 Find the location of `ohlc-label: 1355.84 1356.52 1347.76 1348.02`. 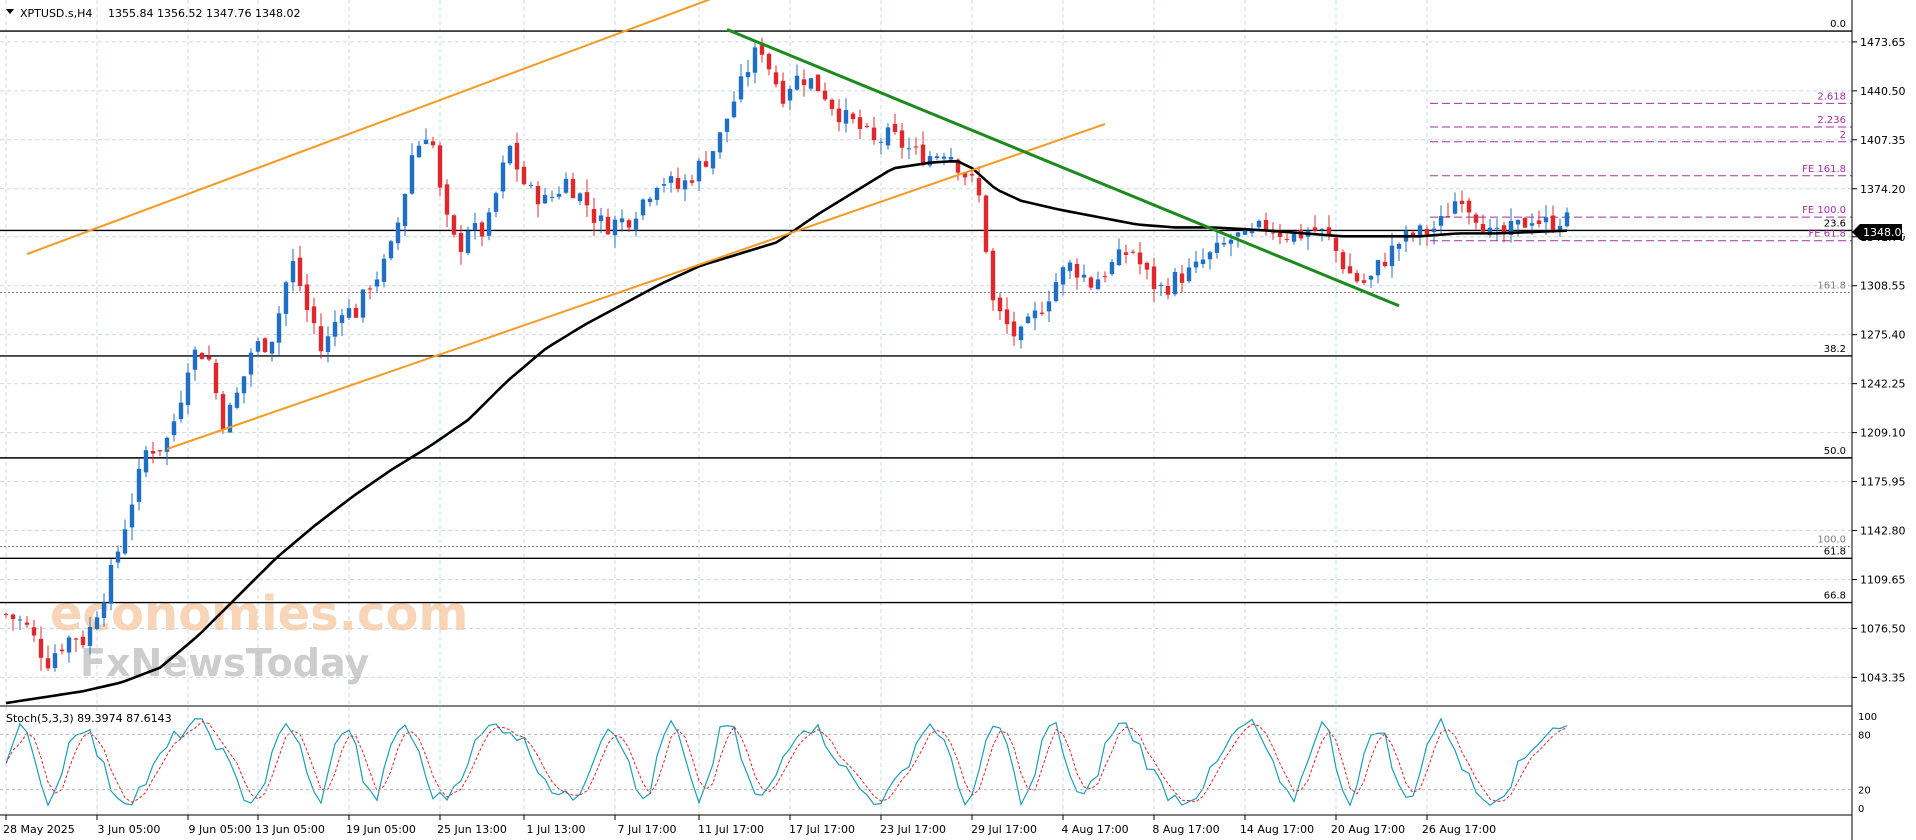

ohlc-label: 1355.84 1356.52 1347.76 1348.02 is located at coordinates (204, 13).